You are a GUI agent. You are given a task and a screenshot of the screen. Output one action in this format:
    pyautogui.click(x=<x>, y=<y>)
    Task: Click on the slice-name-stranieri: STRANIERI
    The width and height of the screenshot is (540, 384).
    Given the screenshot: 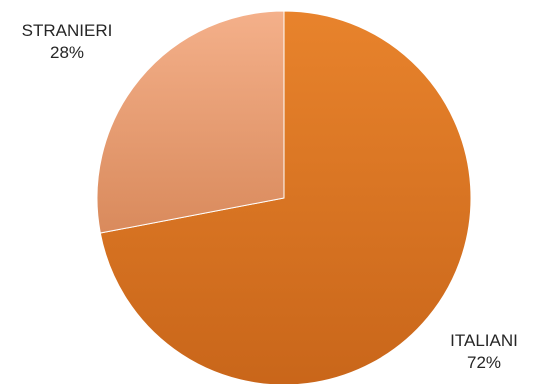 What is the action you would take?
    pyautogui.click(x=67, y=30)
    